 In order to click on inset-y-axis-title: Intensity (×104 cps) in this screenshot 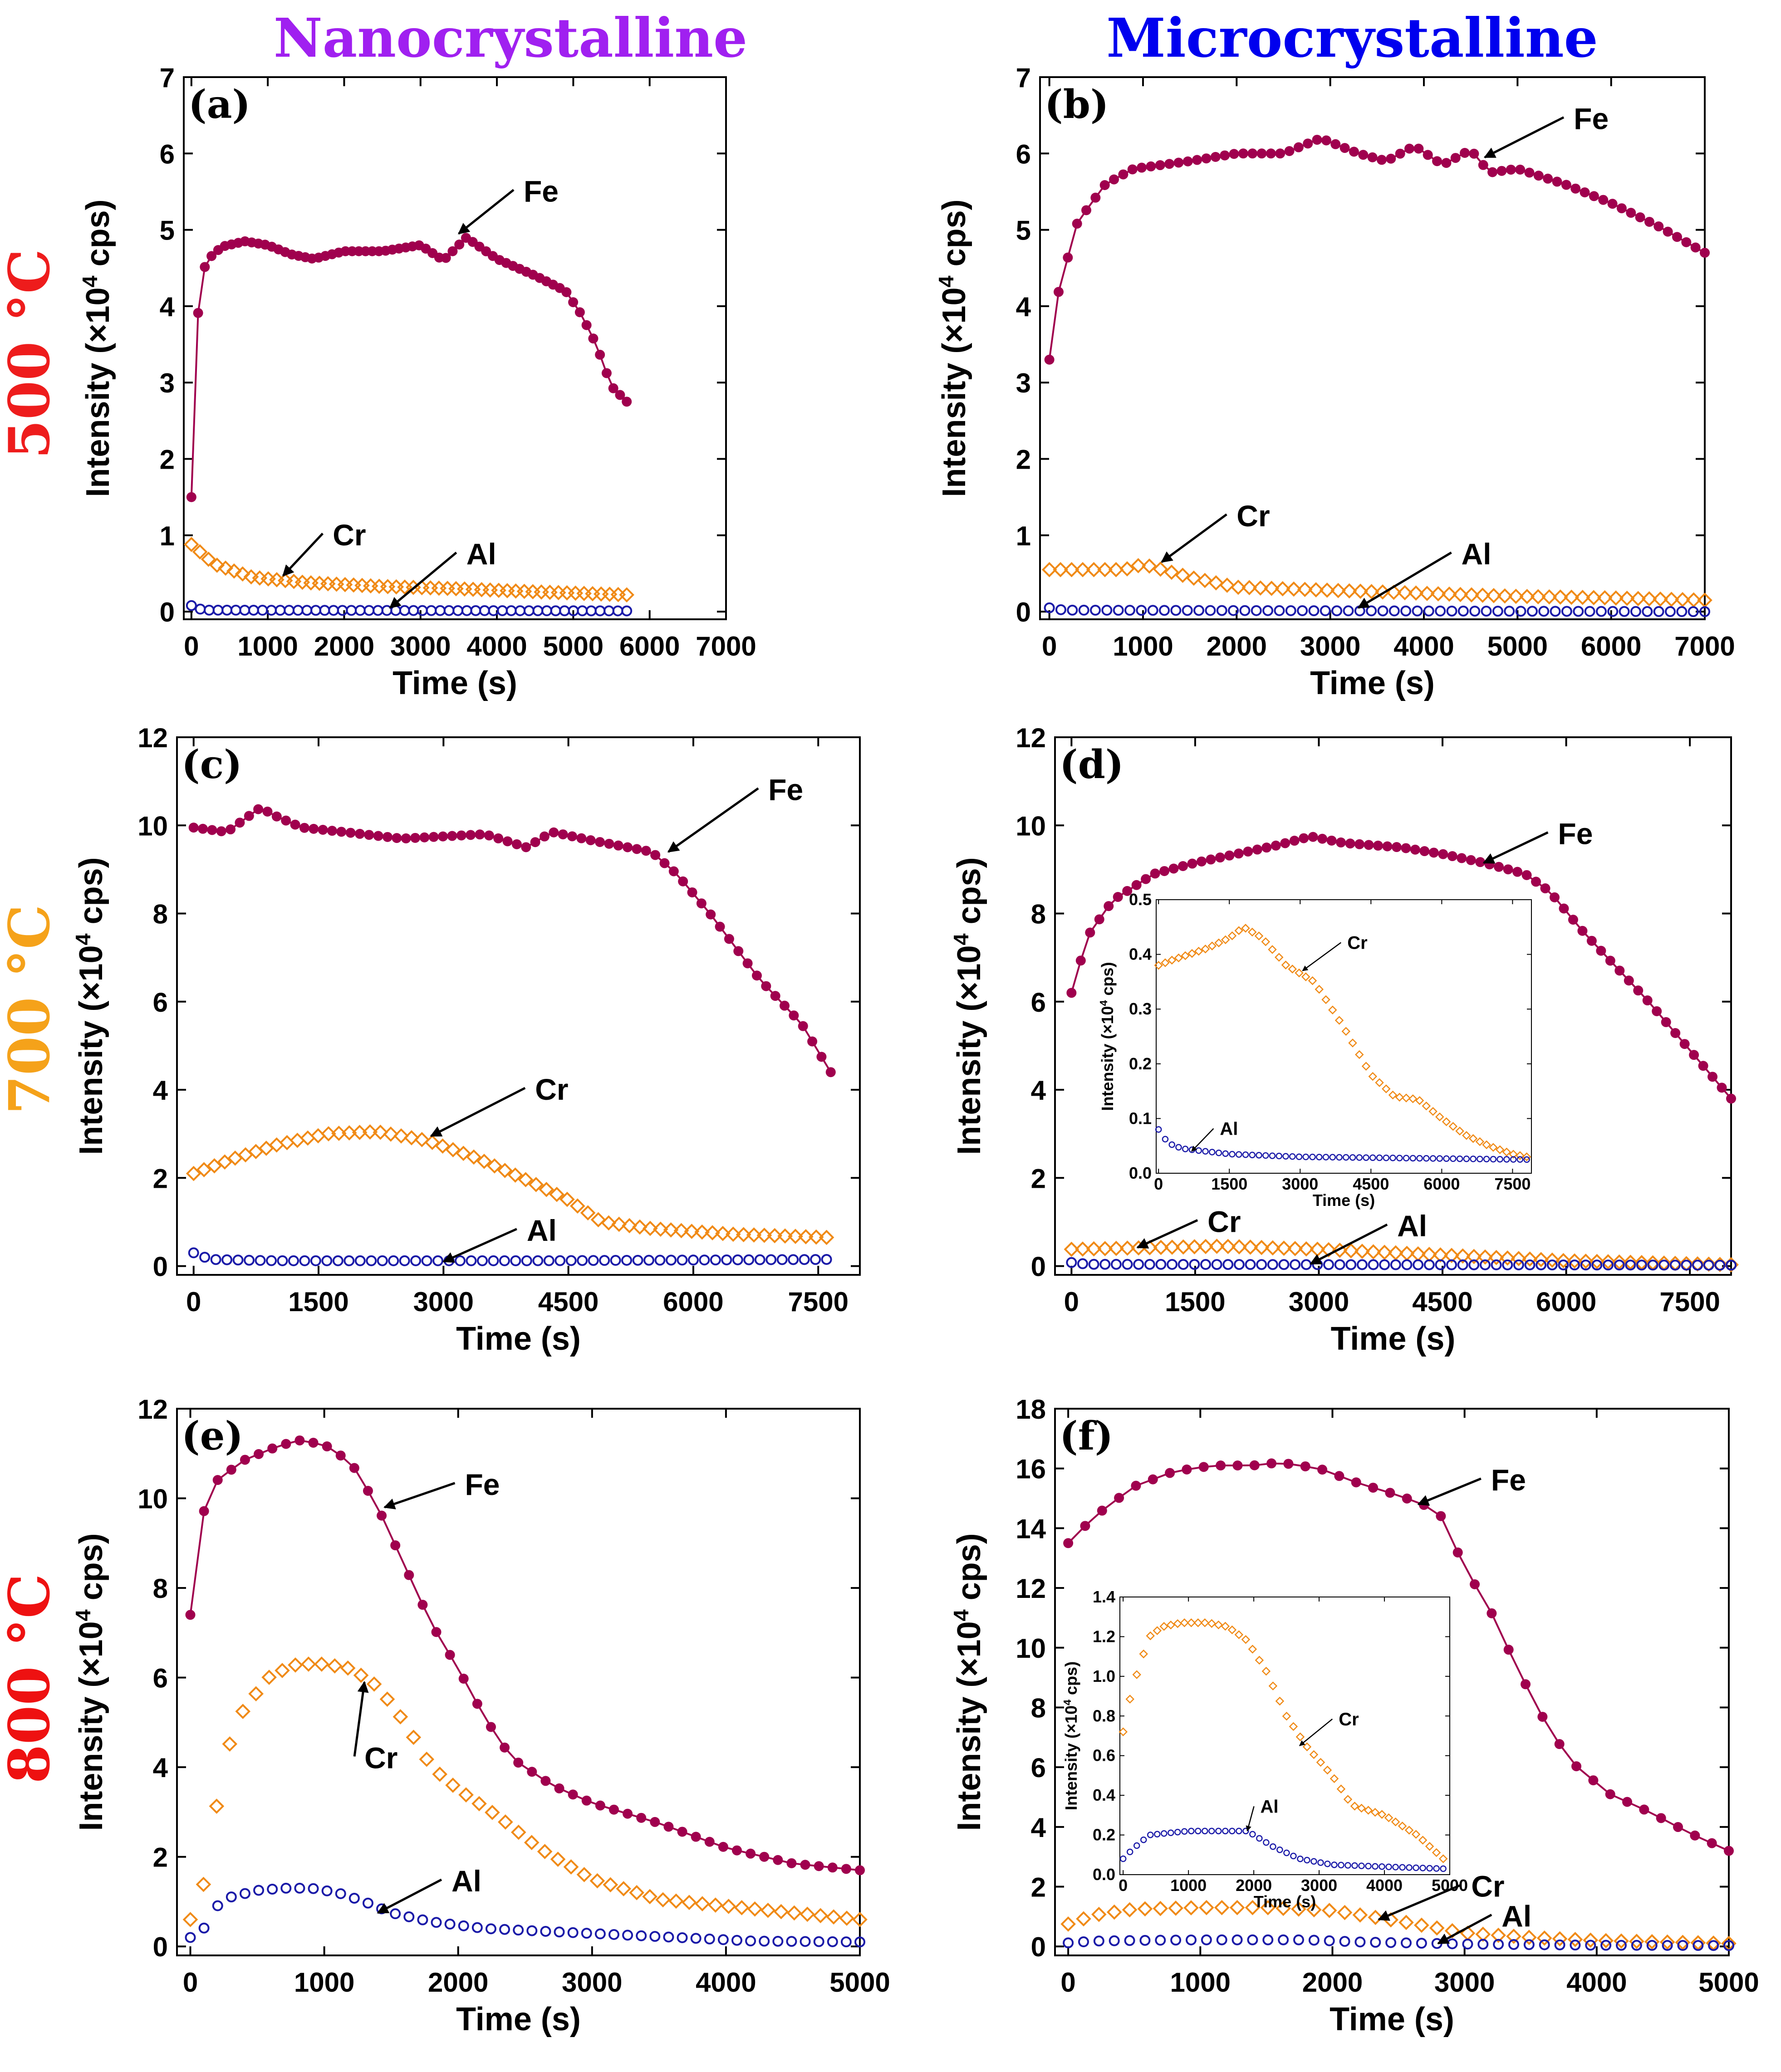, I will do `click(1107, 1037)`.